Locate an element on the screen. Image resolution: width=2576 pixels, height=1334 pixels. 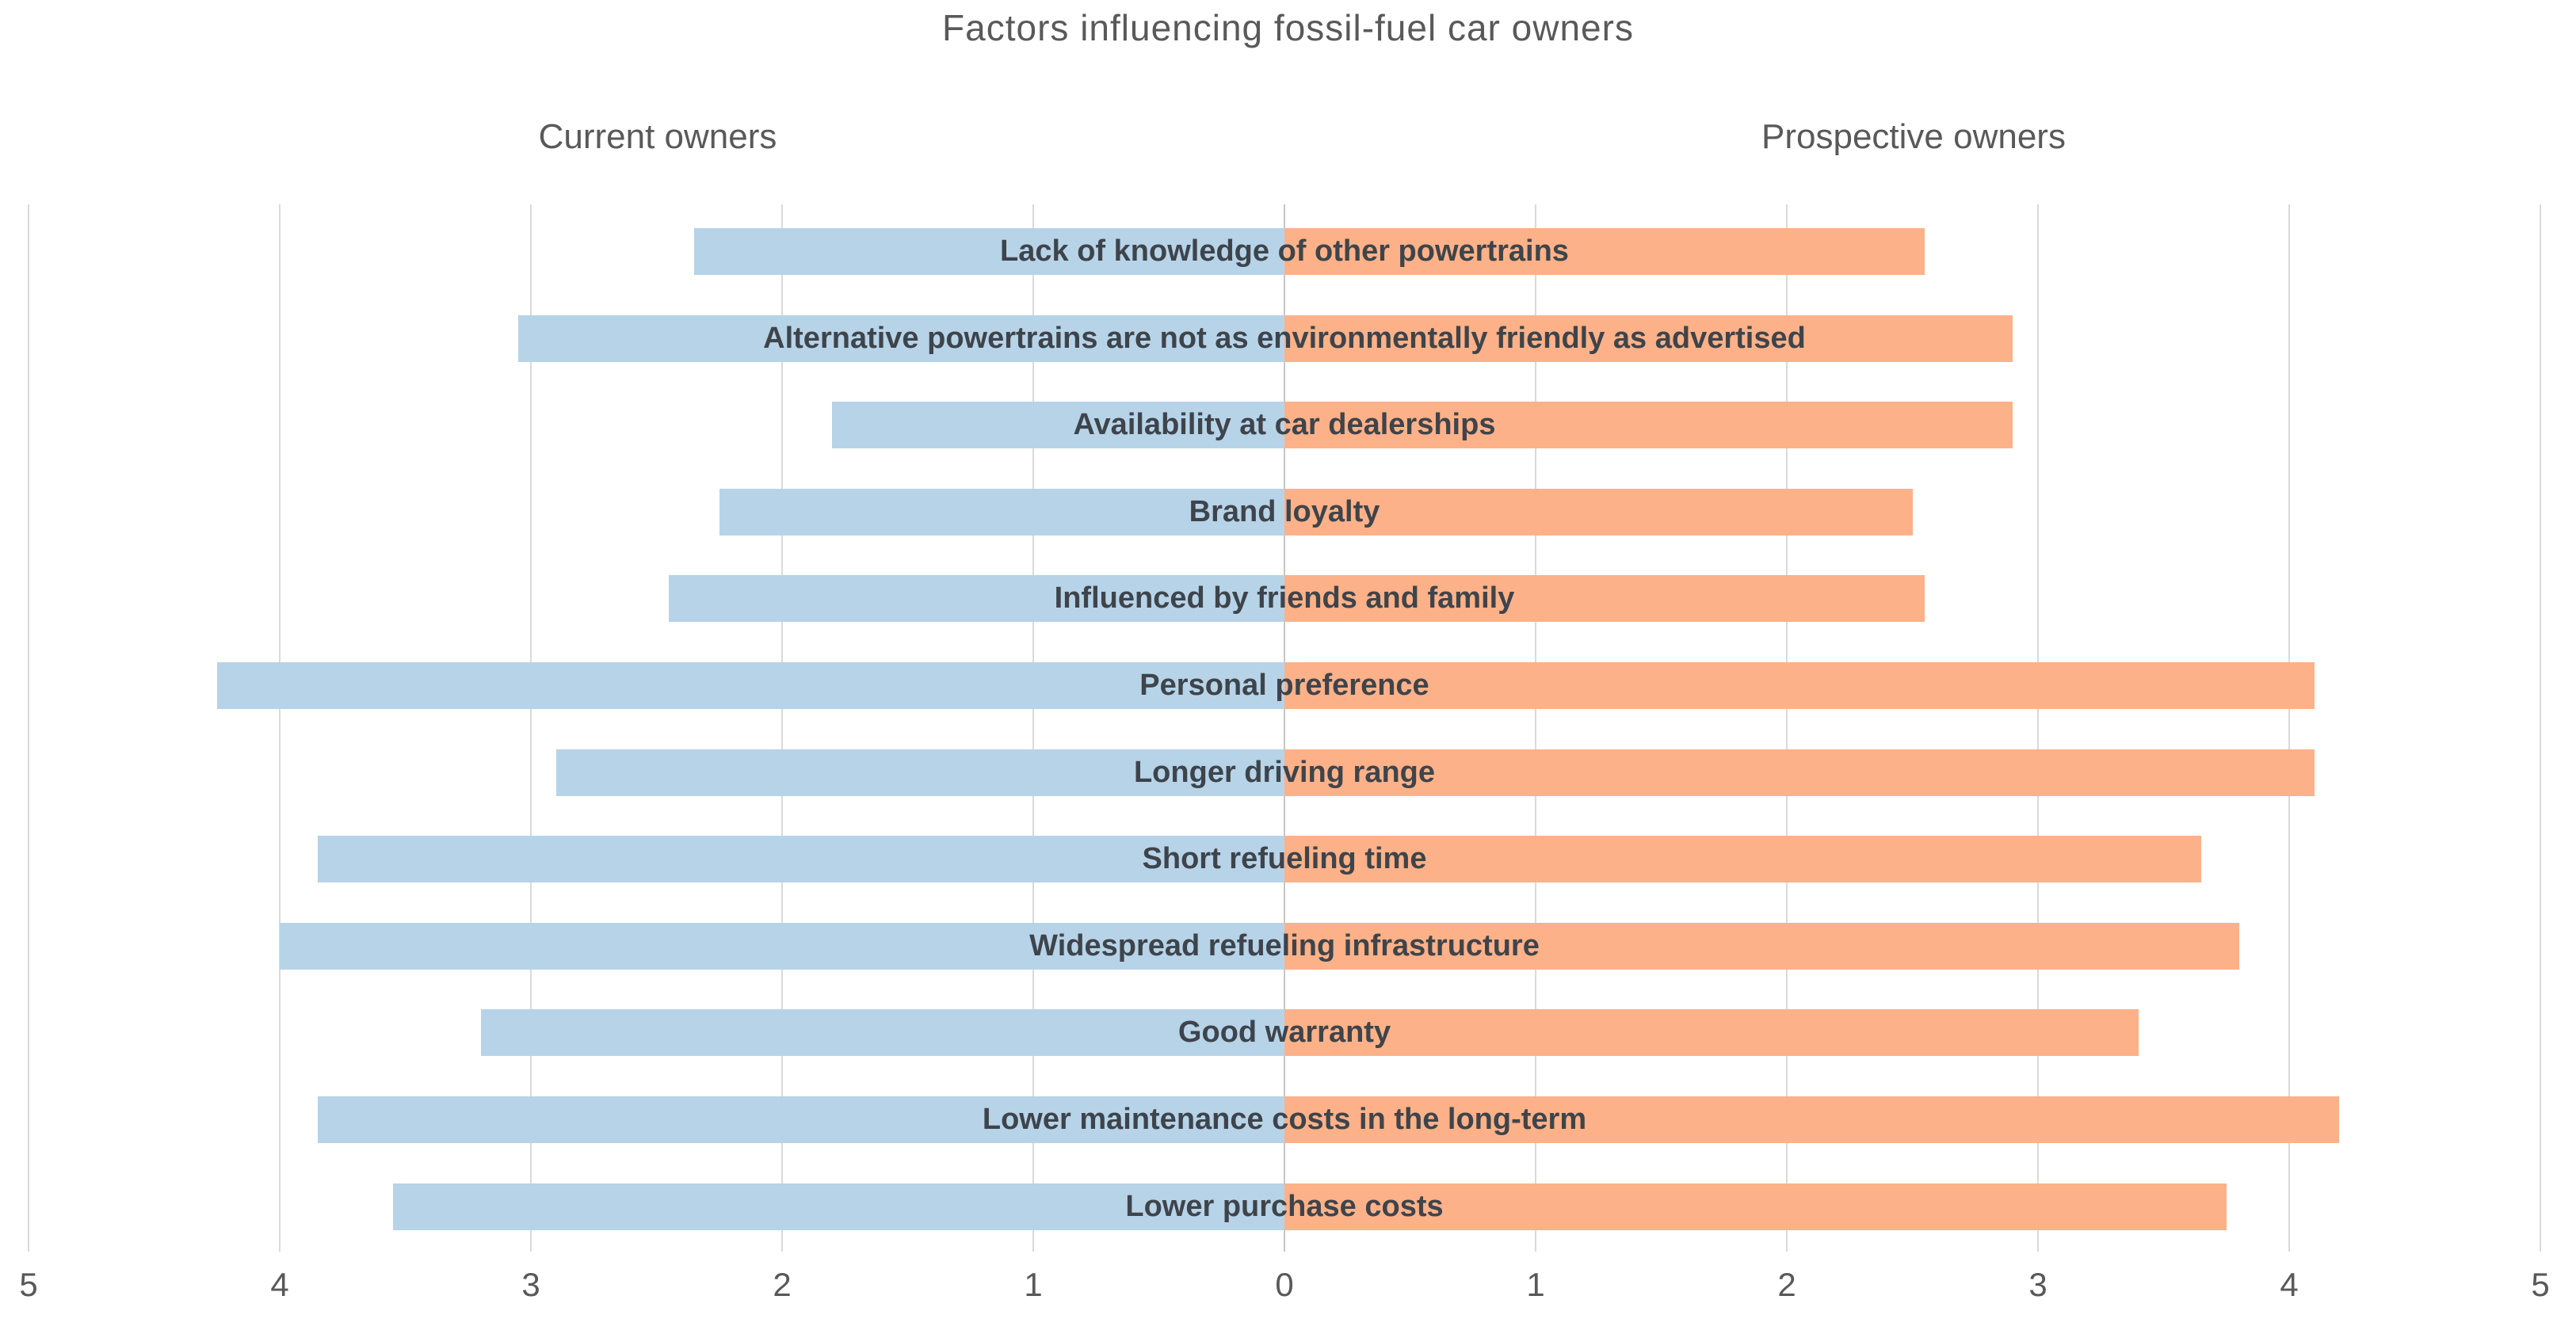
category-label: Lower purchase costs is located at coordinates (1284, 1206).